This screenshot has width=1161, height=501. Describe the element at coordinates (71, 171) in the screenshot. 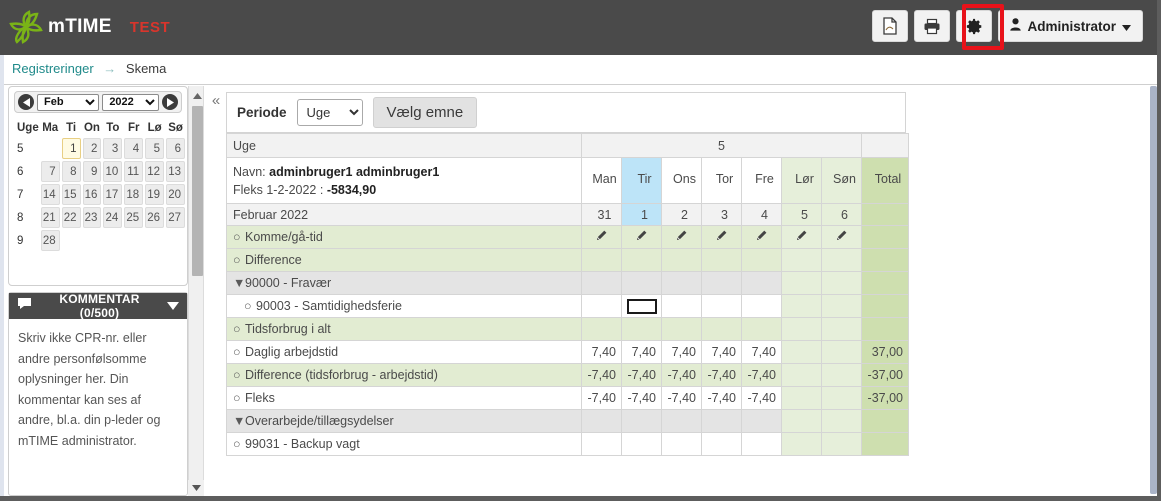

I see `calendar-day: 8` at that location.